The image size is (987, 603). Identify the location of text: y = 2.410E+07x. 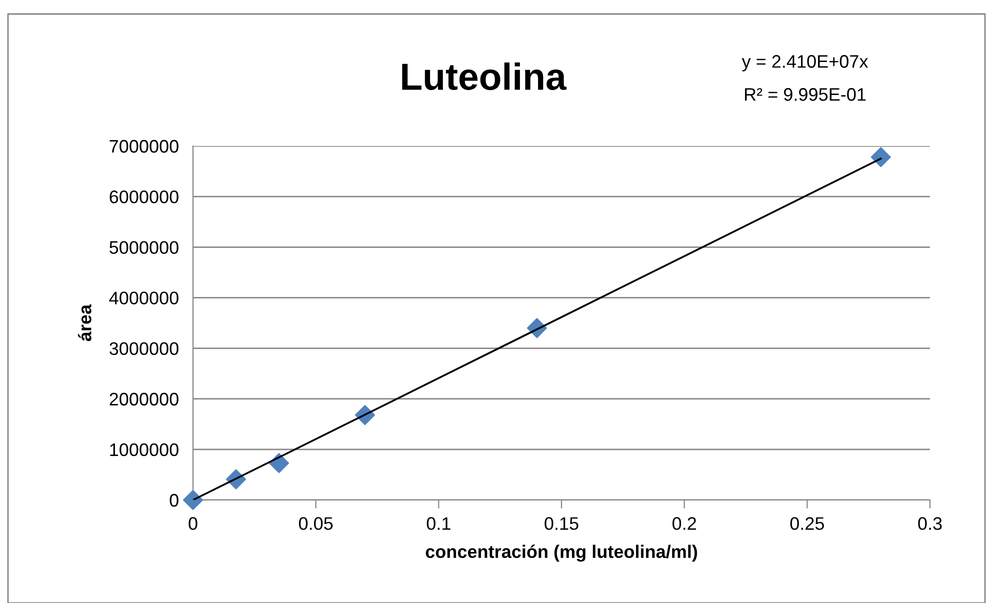
(805, 63).